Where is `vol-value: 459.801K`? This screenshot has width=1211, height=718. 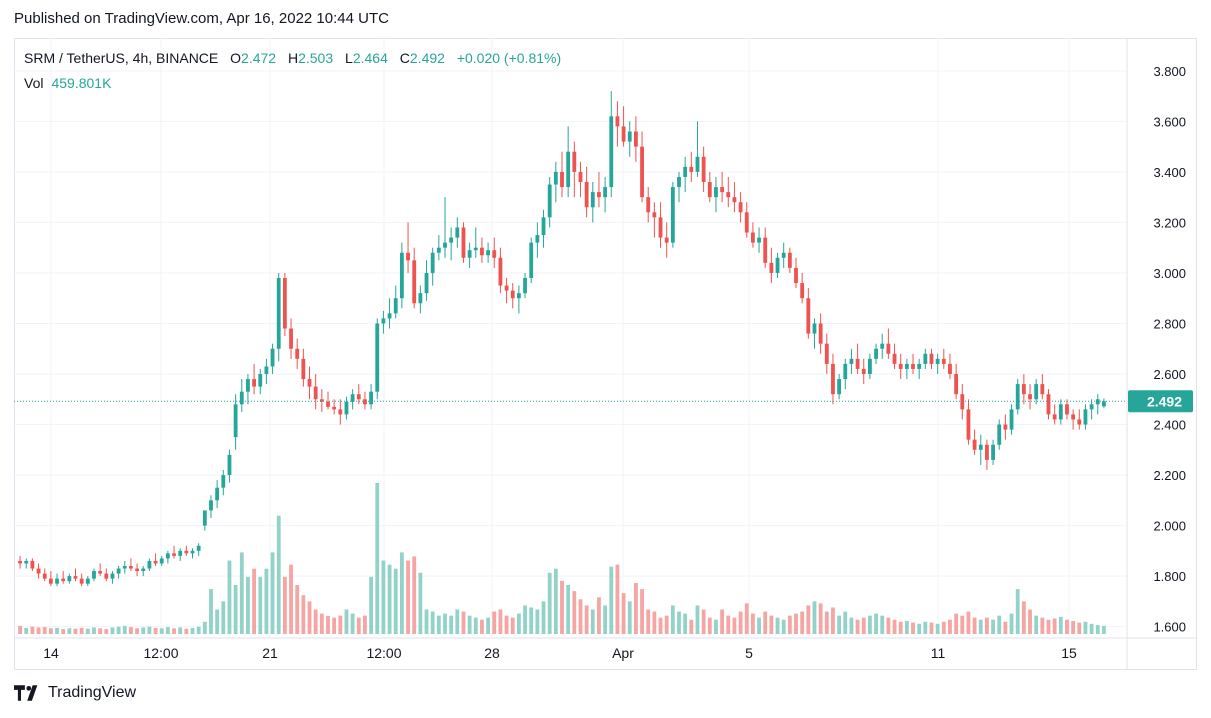 vol-value: 459.801K is located at coordinates (81, 83).